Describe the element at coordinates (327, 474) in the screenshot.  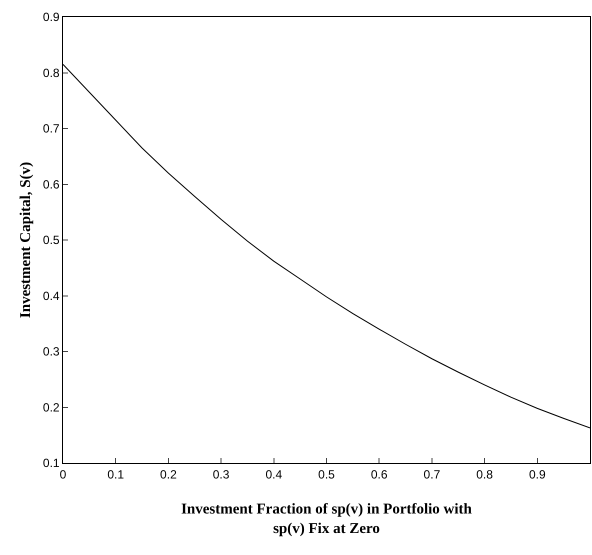
I see `x-tick-label: 0.5` at that location.